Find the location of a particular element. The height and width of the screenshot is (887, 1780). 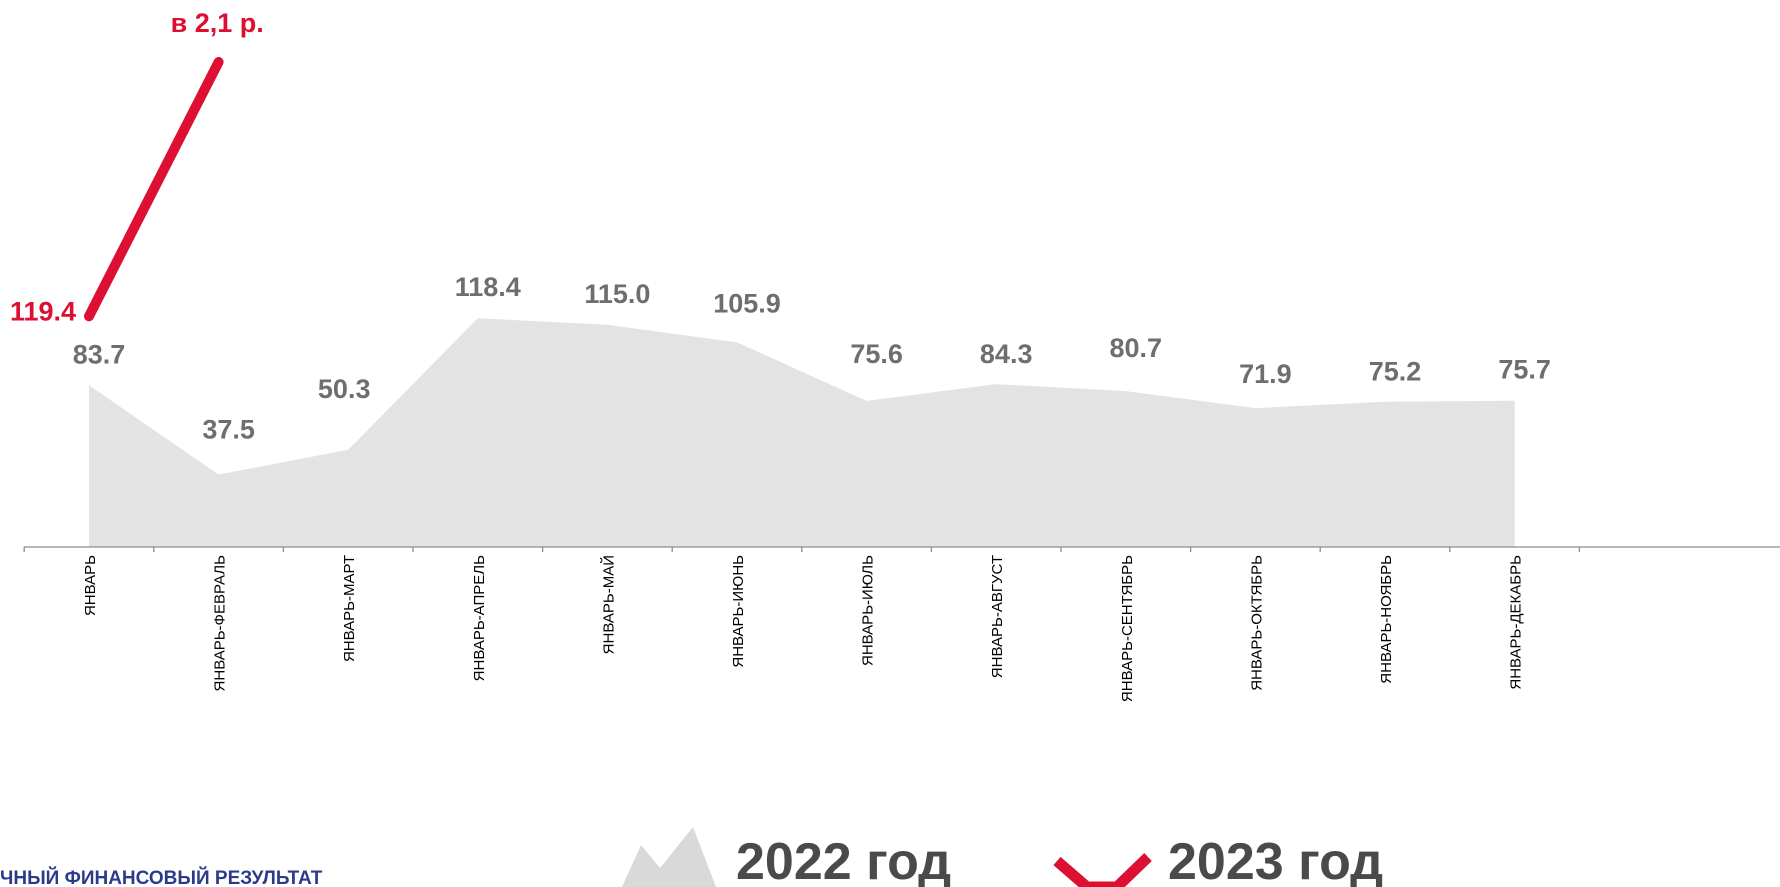

x-tick-label: ЯНВАРЬ is located at coordinates (90, 585).